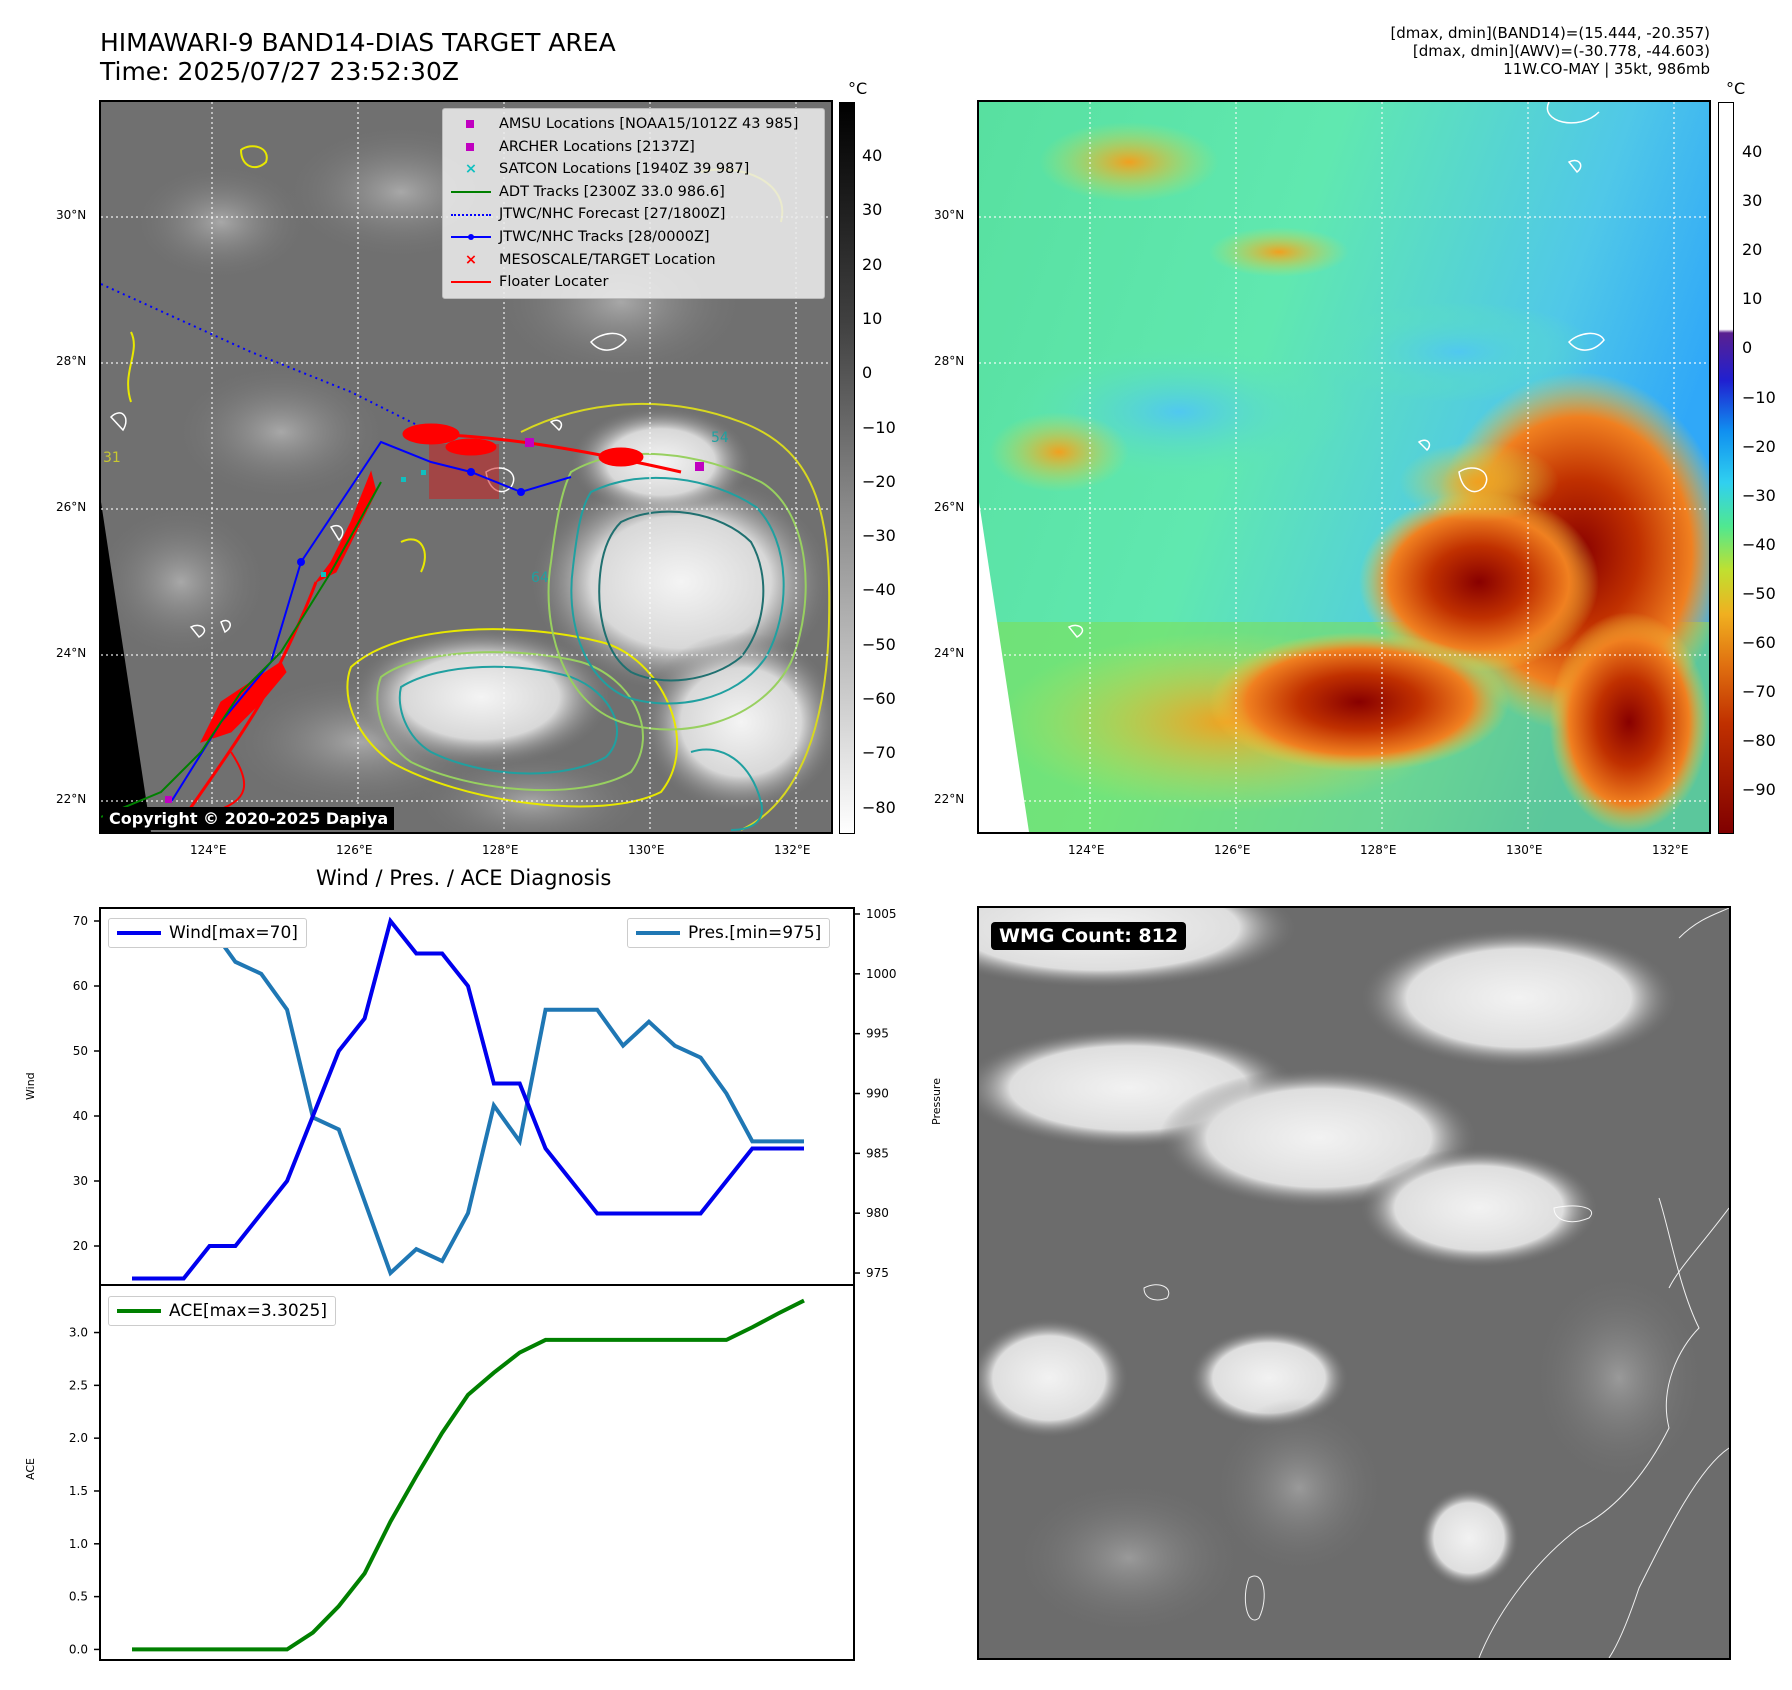 Image resolution: width=1792 pixels, height=1690 pixels. I want to click on cbLeftTicks-tick: −60, so click(879, 698).